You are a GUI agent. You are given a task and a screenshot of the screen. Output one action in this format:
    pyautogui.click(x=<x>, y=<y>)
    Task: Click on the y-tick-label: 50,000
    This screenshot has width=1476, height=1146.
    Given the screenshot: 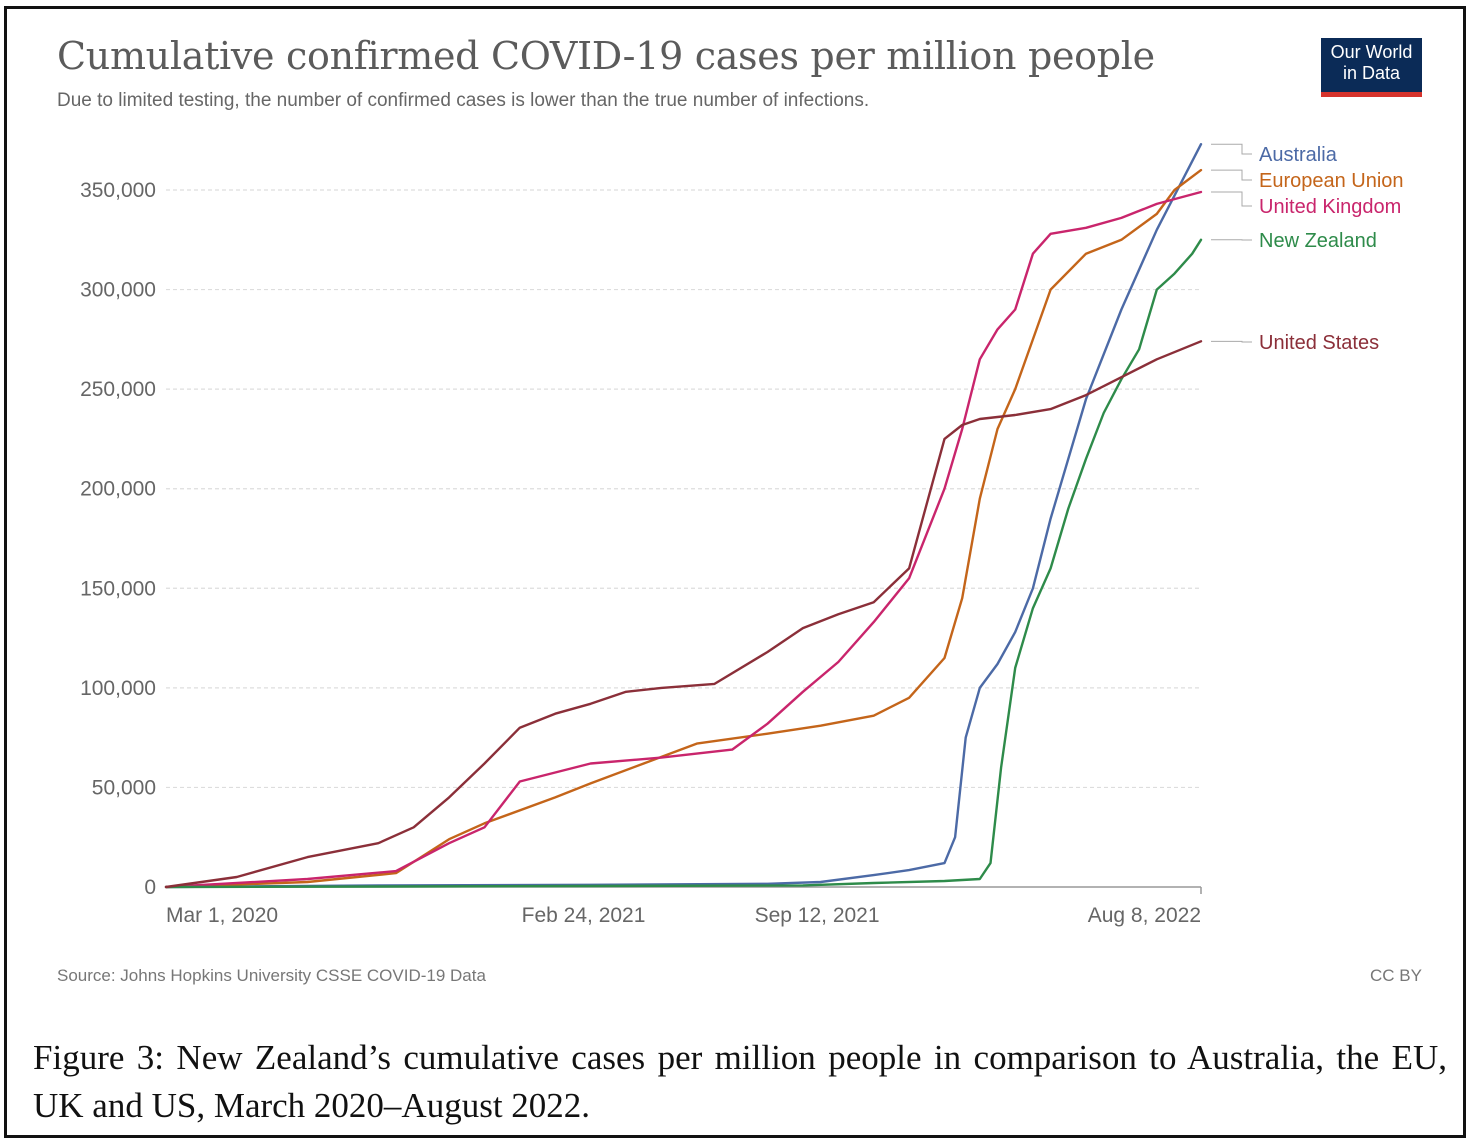 What is the action you would take?
    pyautogui.click(x=124, y=787)
    